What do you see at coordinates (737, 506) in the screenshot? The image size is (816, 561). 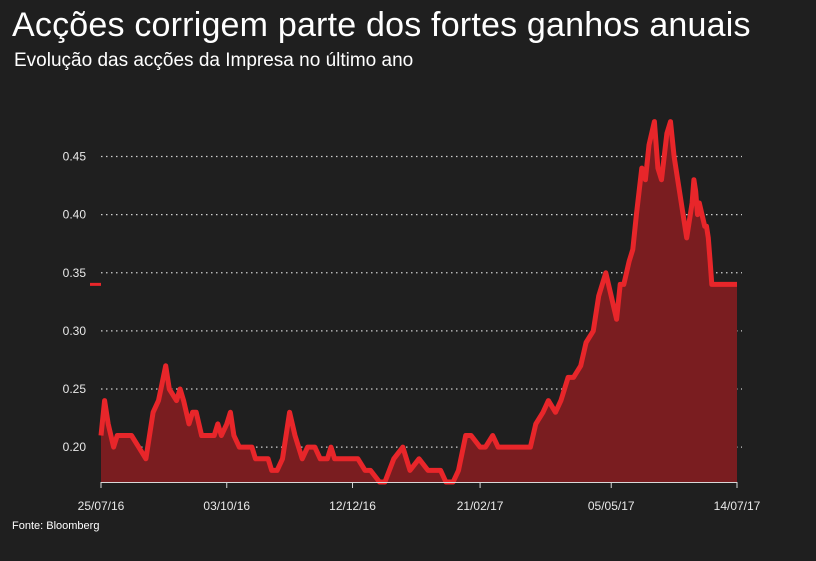 I see `x-tick-label: 14/07/17` at bounding box center [737, 506].